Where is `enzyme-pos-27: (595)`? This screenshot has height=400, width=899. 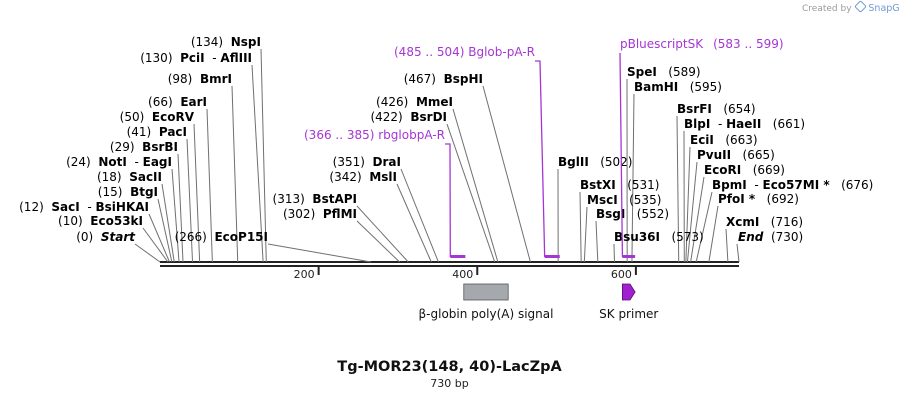 enzyme-pos-27: (595) is located at coordinates (700, 87).